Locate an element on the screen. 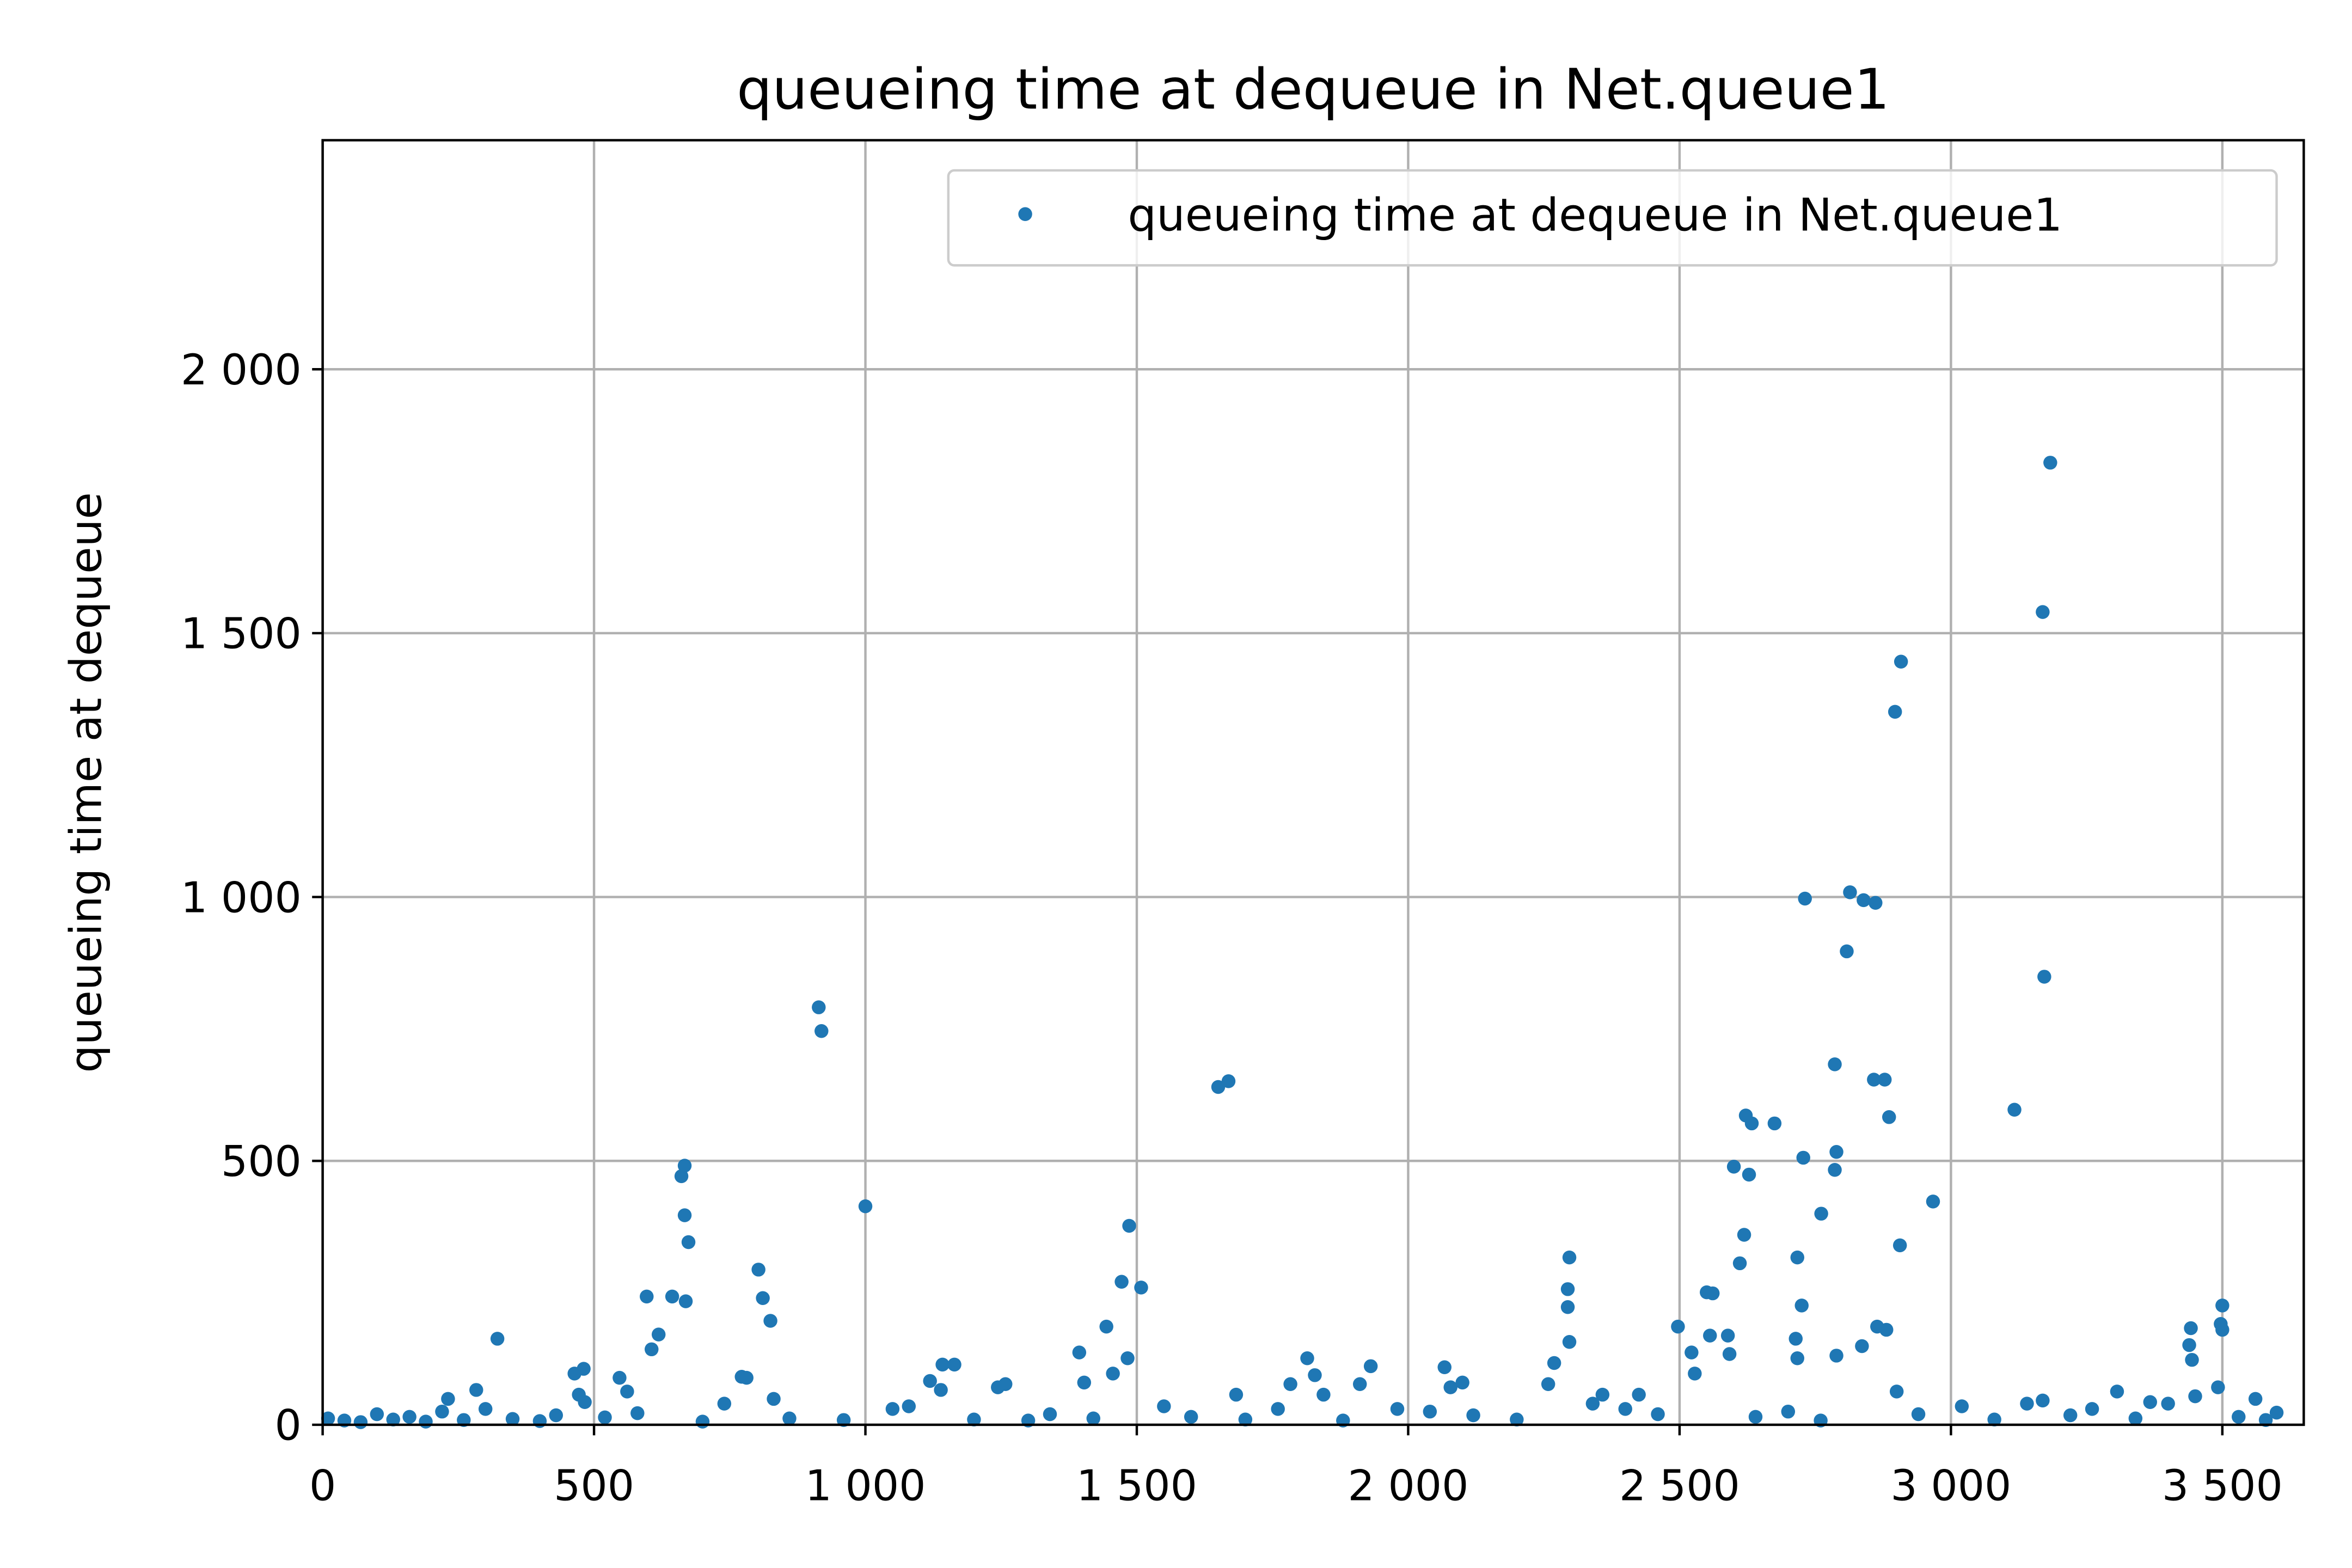 This screenshot has height=1568, width=2352. y-tick-label: 1 000 is located at coordinates (241, 897).